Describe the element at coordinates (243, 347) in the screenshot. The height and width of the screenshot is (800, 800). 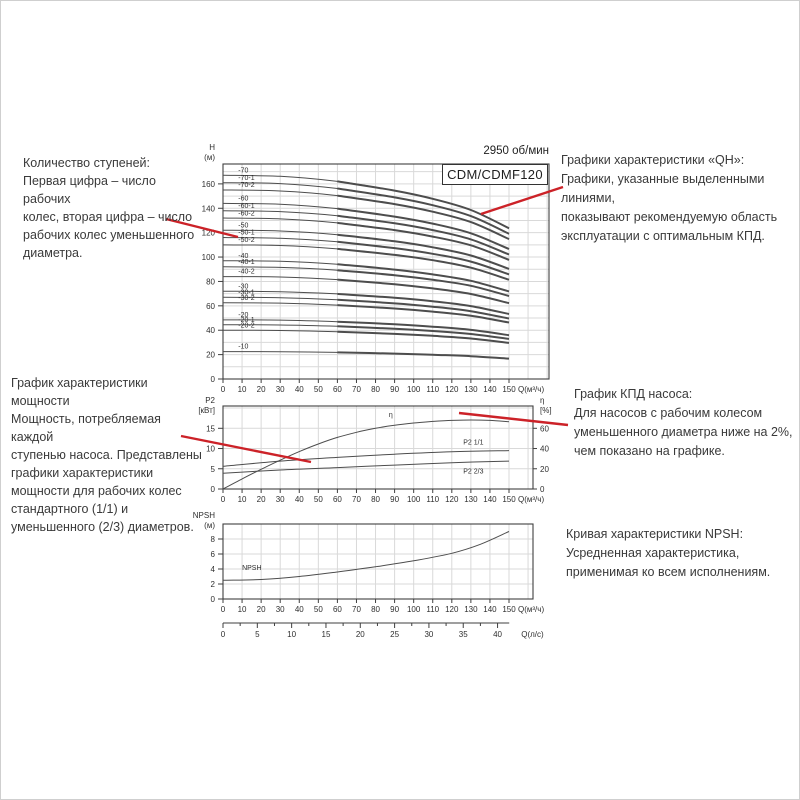
I see `curve-label: -10` at that location.